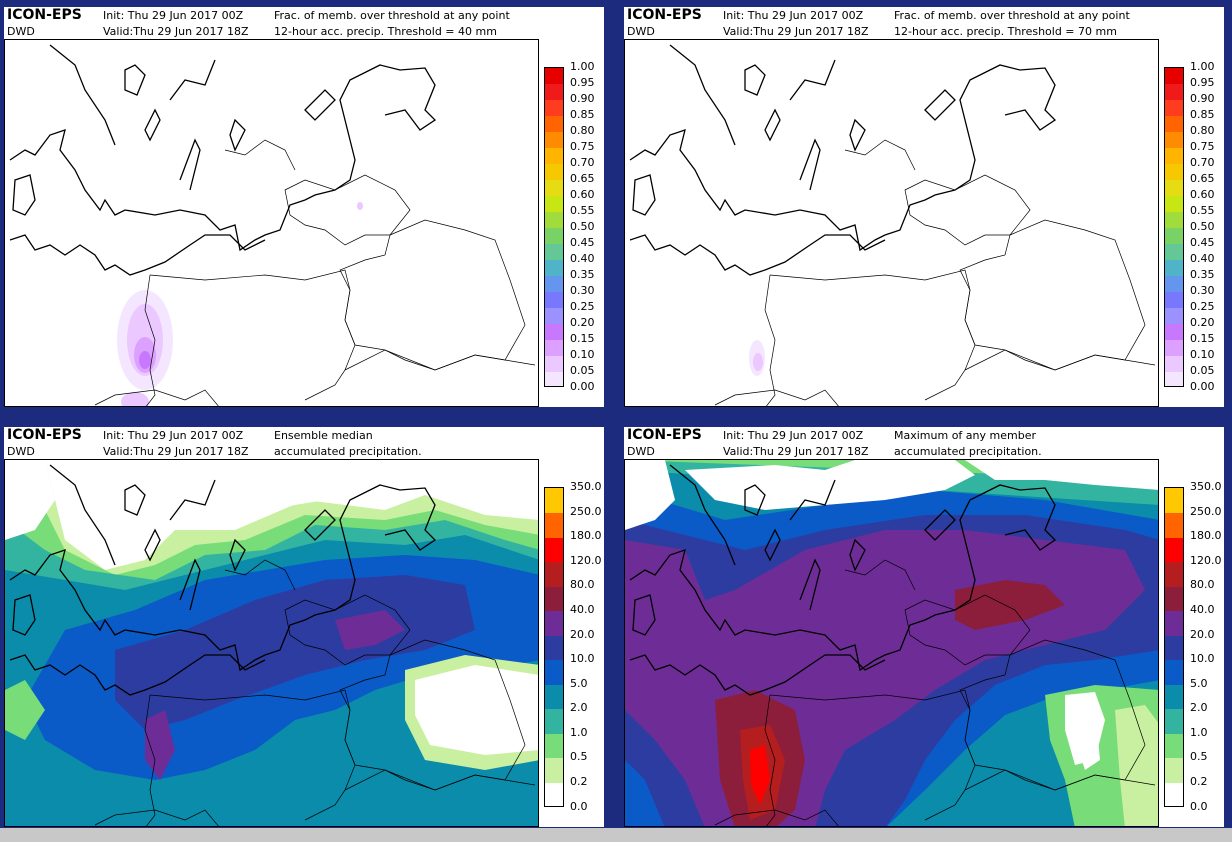 This screenshot has width=1232, height=842. I want to click on colorbar-label: 10.0, so click(582, 658).